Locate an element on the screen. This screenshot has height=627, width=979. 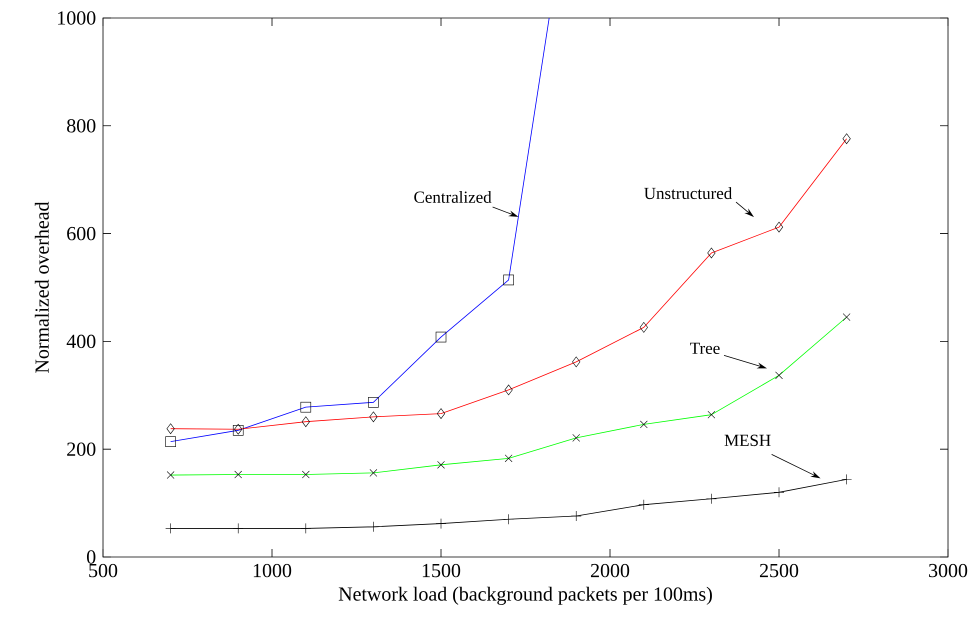
x-tick-label: 500 is located at coordinates (103, 571).